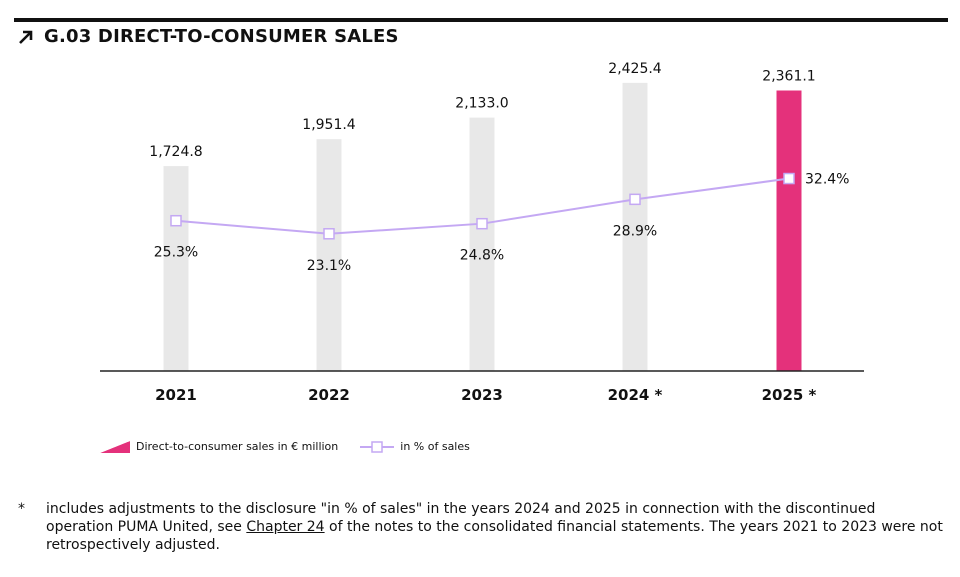 This screenshot has height=577, width=960. Describe the element at coordinates (329, 266) in the screenshot. I see `percent-value-label: 23.1%` at that location.